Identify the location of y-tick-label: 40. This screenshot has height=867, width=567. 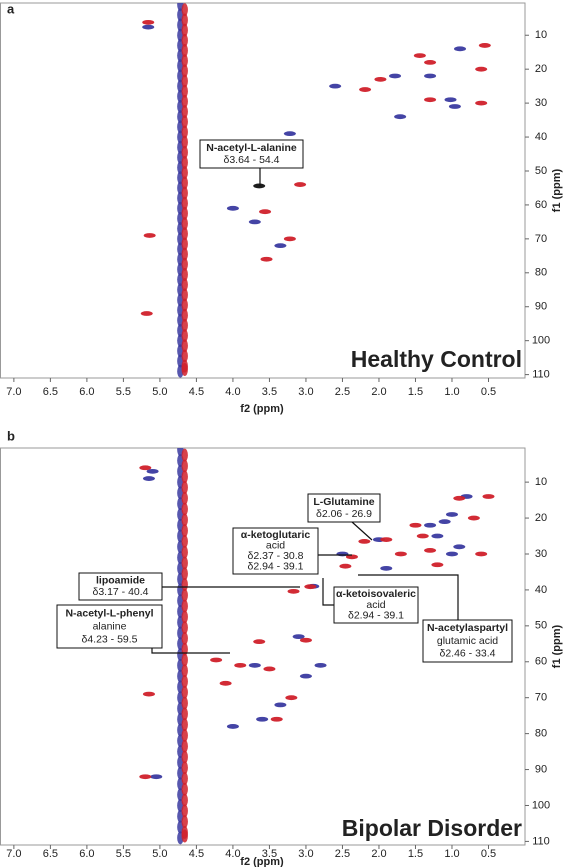
(541, 590).